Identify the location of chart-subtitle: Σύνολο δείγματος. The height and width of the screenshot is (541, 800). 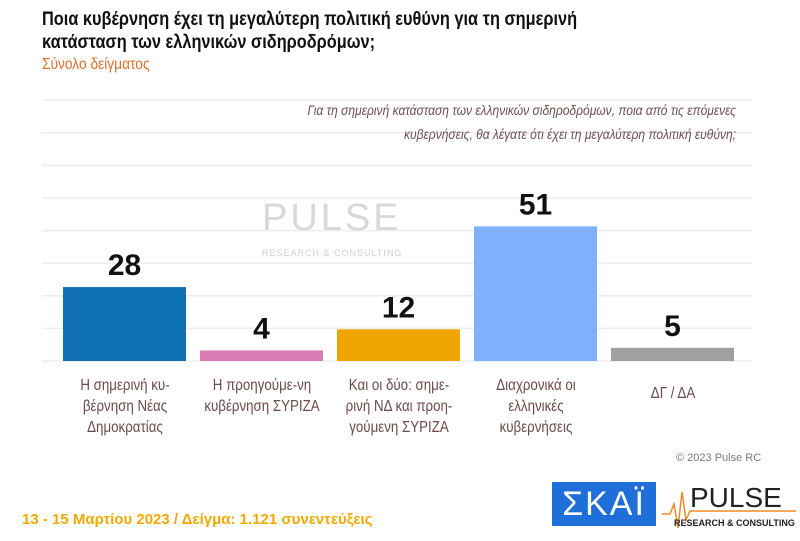
(96, 64).